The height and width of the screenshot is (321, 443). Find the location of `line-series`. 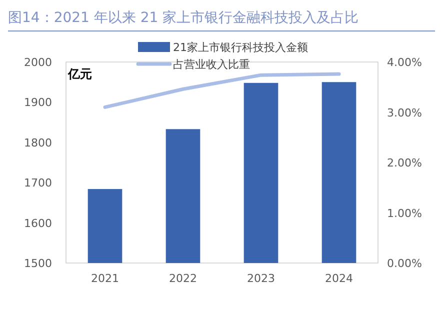

line-series is located at coordinates (222, 90).